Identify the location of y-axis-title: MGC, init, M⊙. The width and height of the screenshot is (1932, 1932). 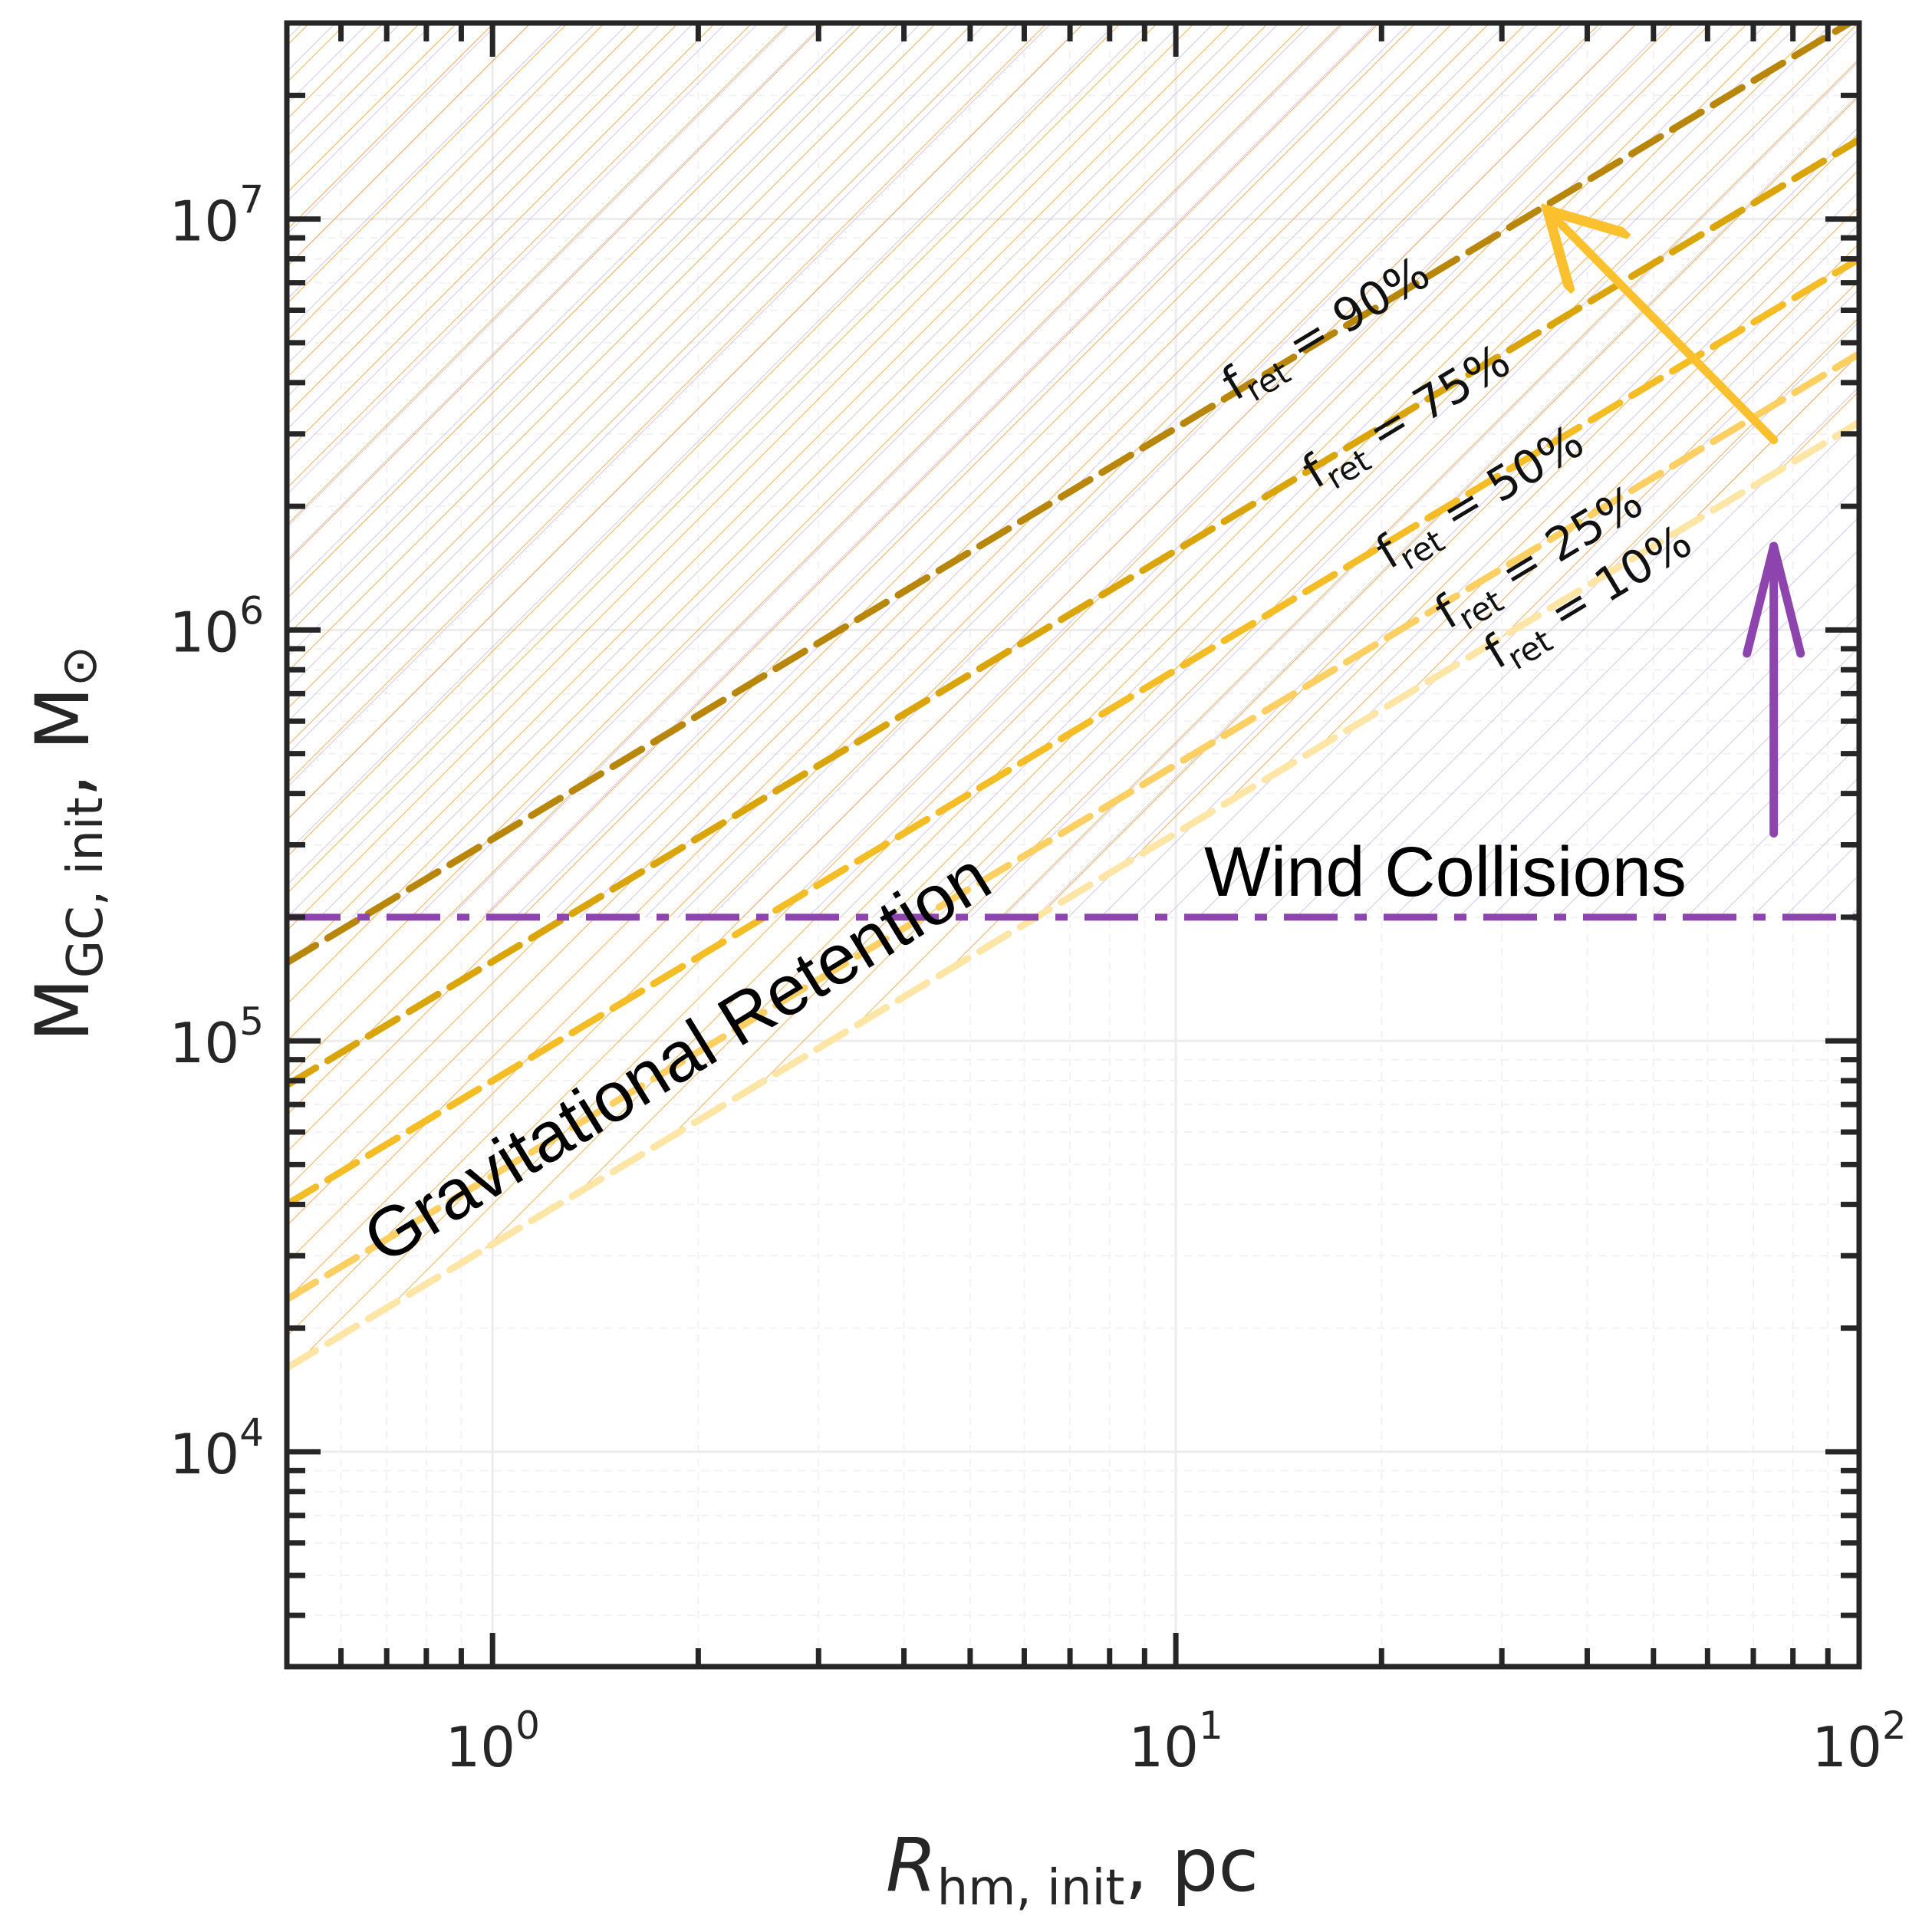
(67, 844).